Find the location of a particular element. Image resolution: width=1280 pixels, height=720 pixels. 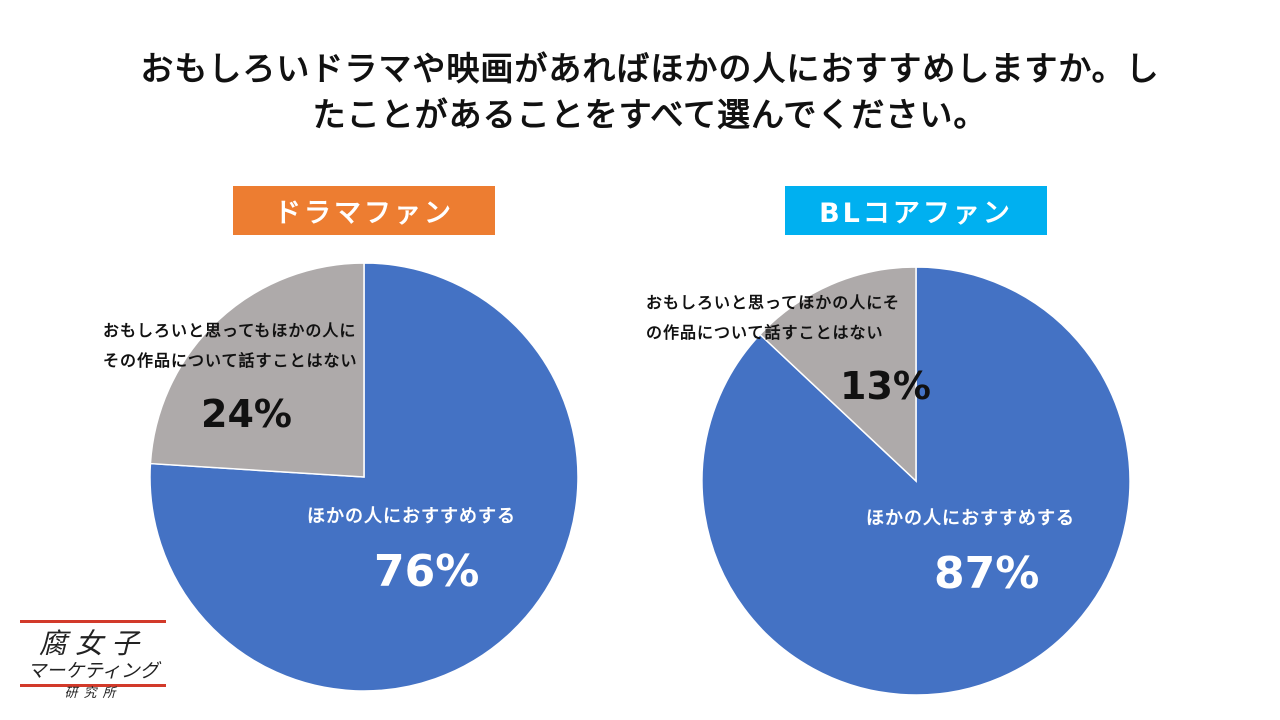

logo-top-bar is located at coordinates (93, 621).